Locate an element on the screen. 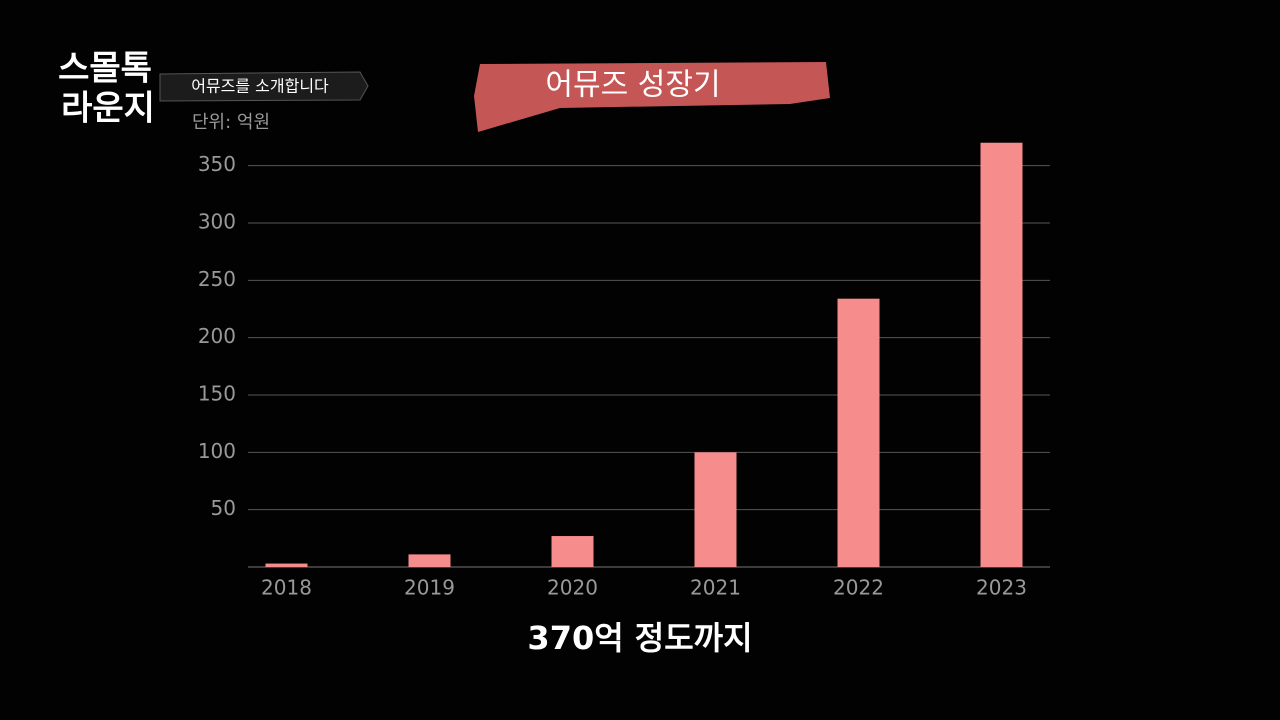 This screenshot has width=1280, height=720. x-tick-label: 2021 is located at coordinates (715, 588).